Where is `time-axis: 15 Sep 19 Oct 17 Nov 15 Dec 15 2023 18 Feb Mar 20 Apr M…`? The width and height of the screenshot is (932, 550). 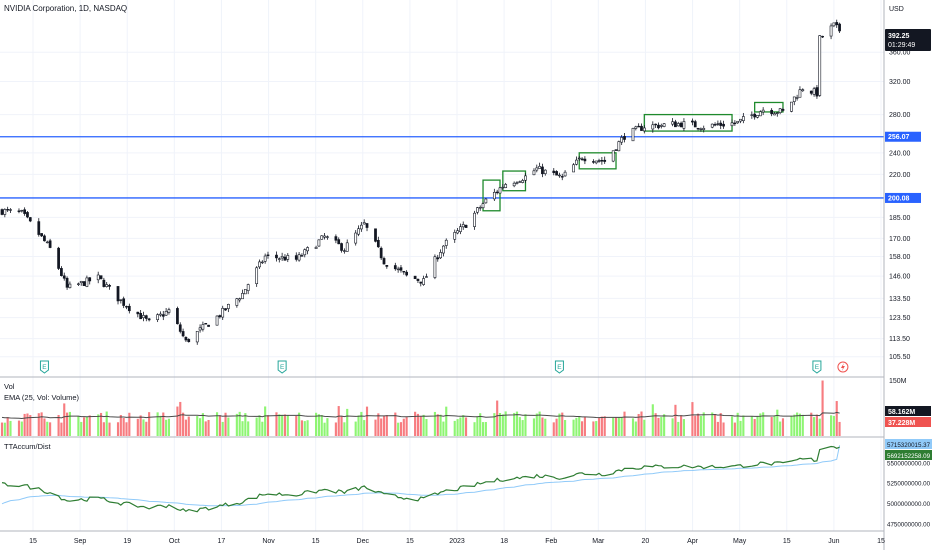
time-axis: 15 Sep 19 Oct 17 Nov 15 Dec 15 2023 18 Feb Mar 20 Apr M… is located at coordinates (457, 541).